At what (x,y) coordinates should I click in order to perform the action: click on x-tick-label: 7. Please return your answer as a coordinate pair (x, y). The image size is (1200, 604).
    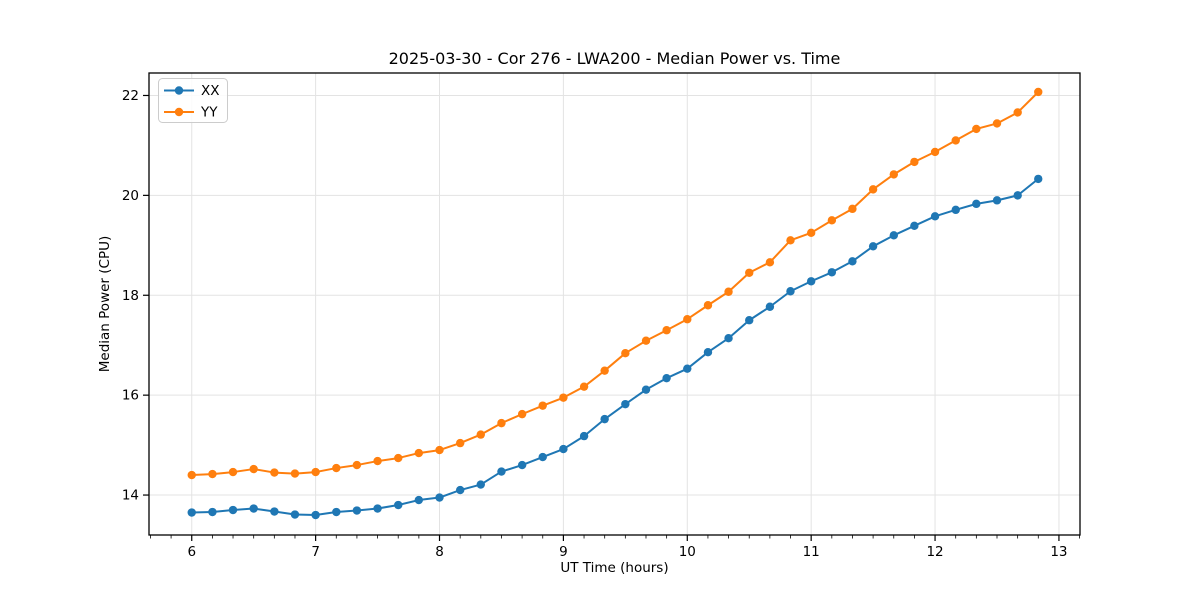
    Looking at the image, I should click on (315, 552).